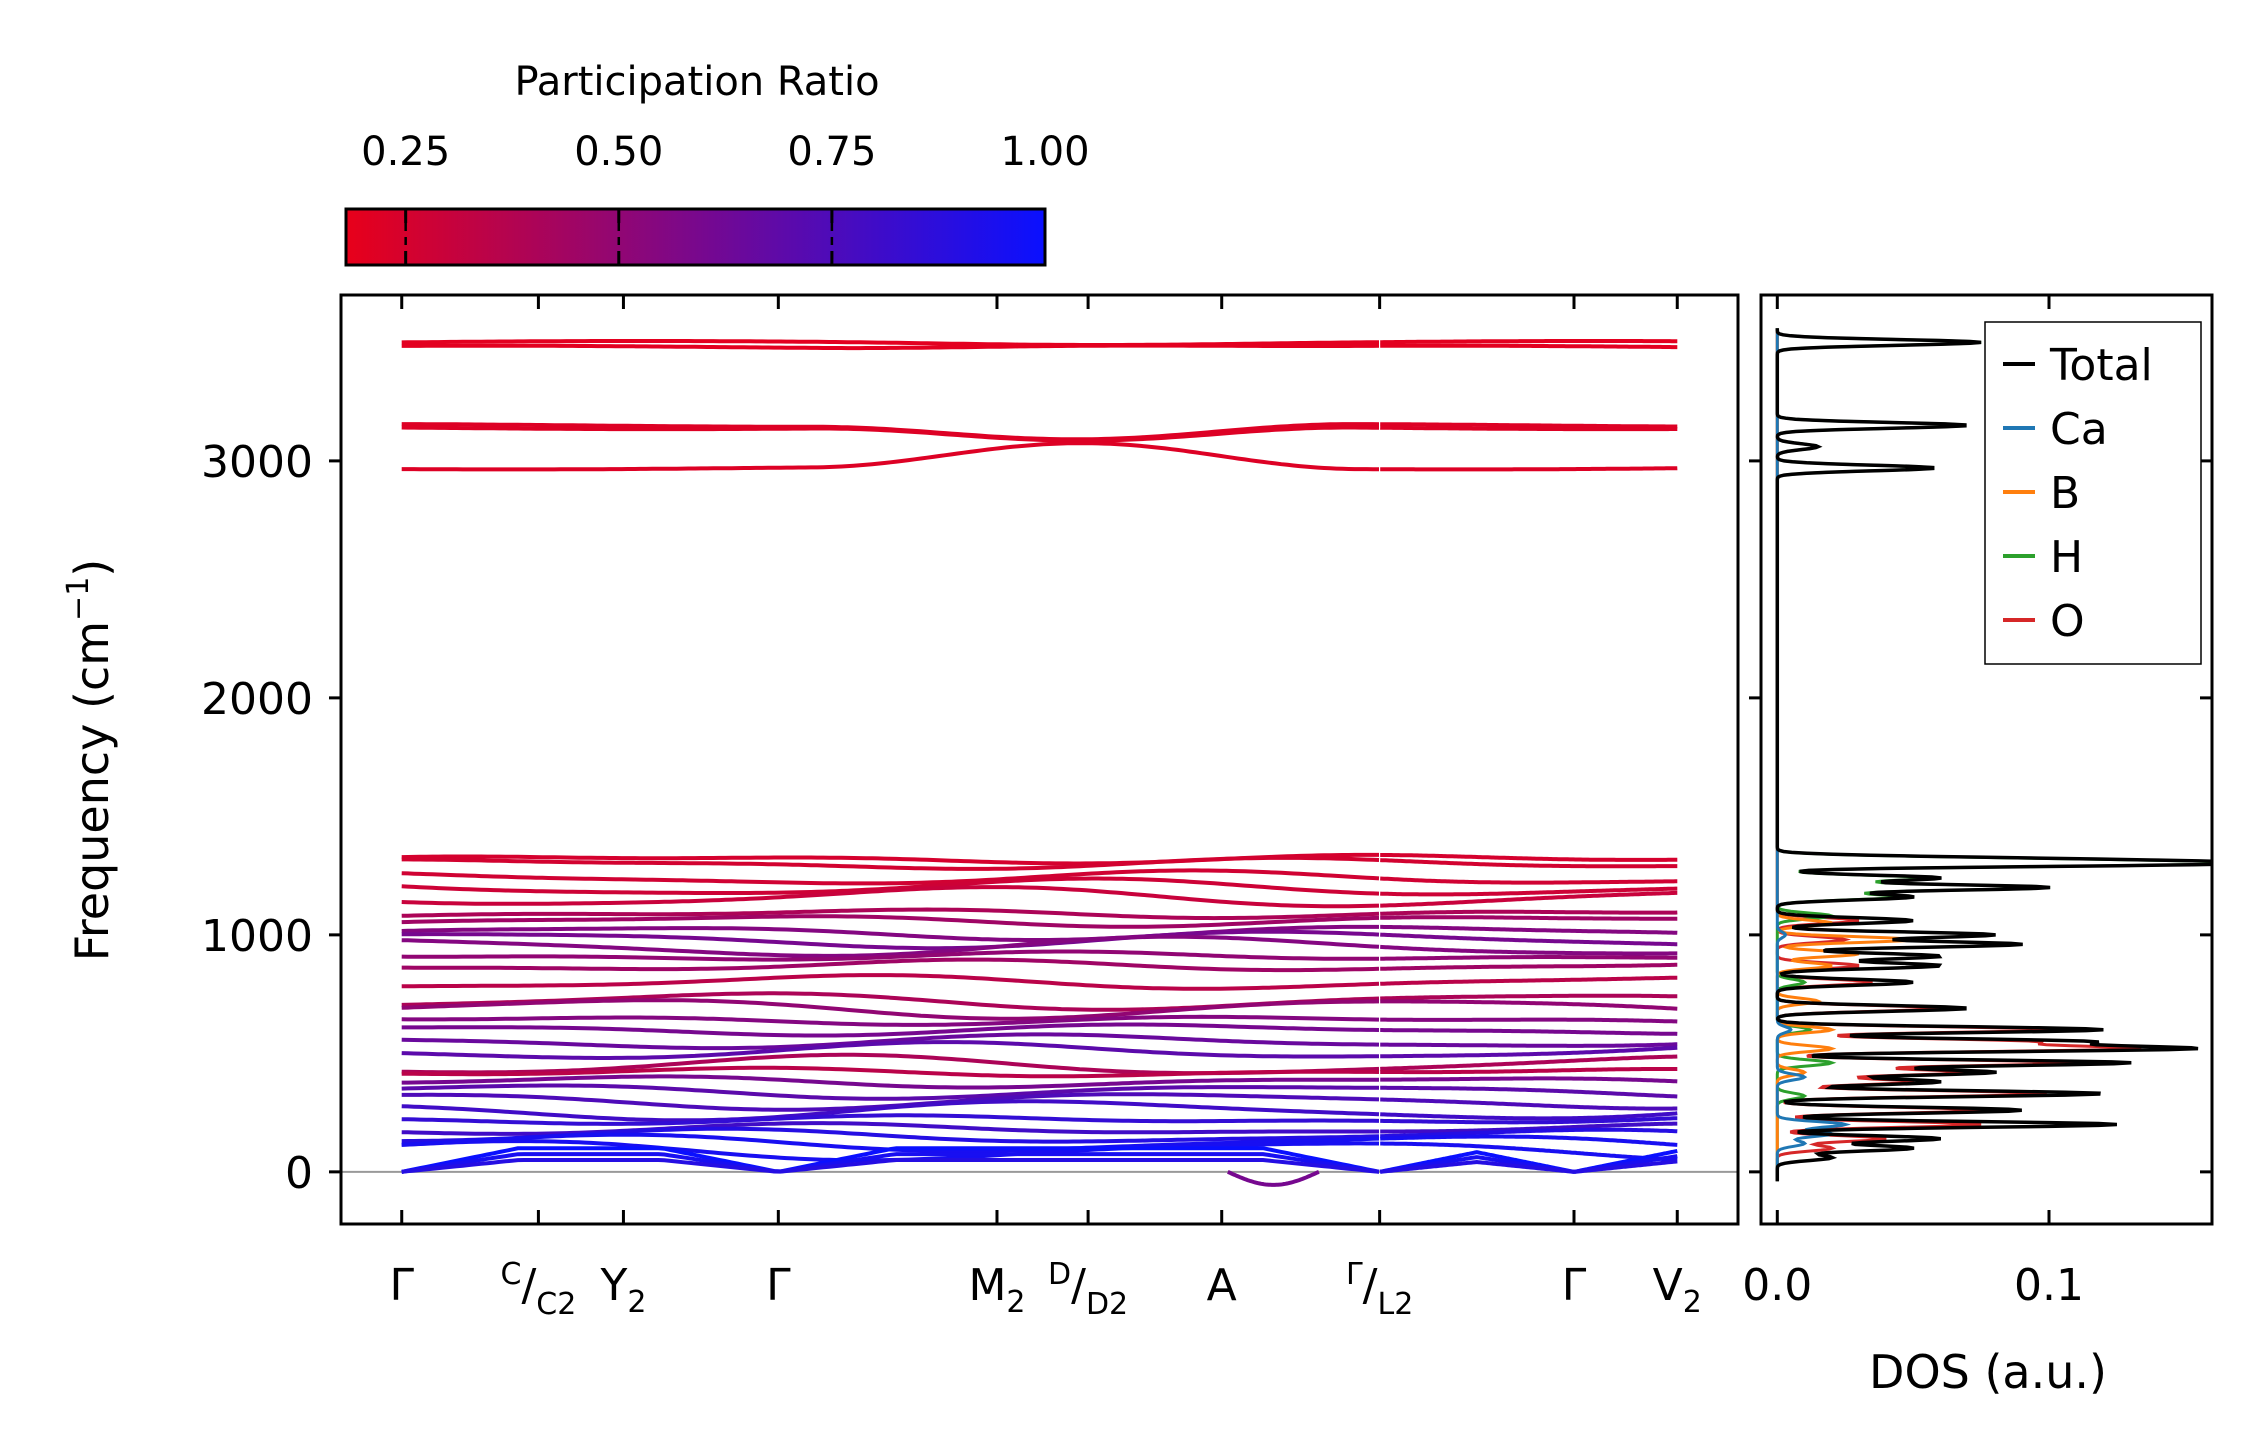 Image resolution: width=2259 pixels, height=1455 pixels. Describe the element at coordinates (1088, 1289) in the screenshot. I see `kpoint-label: D/D2` at that location.